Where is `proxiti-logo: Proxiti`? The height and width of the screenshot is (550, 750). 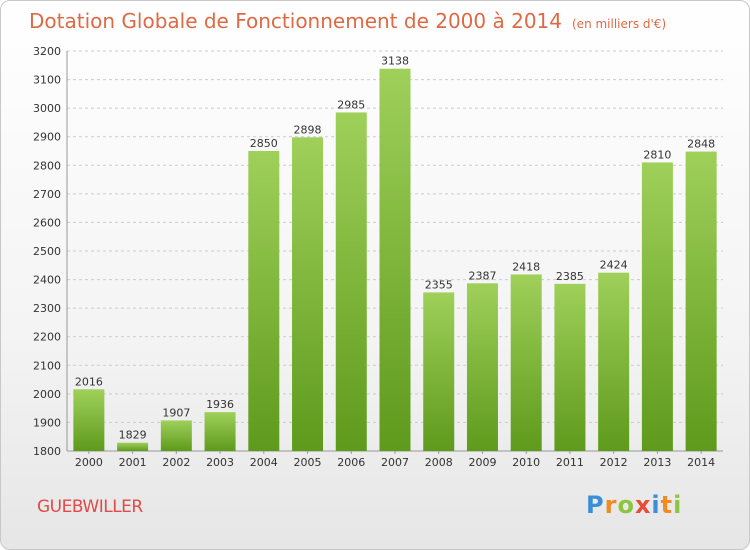
proxiti-logo: Proxiti is located at coordinates (634, 505).